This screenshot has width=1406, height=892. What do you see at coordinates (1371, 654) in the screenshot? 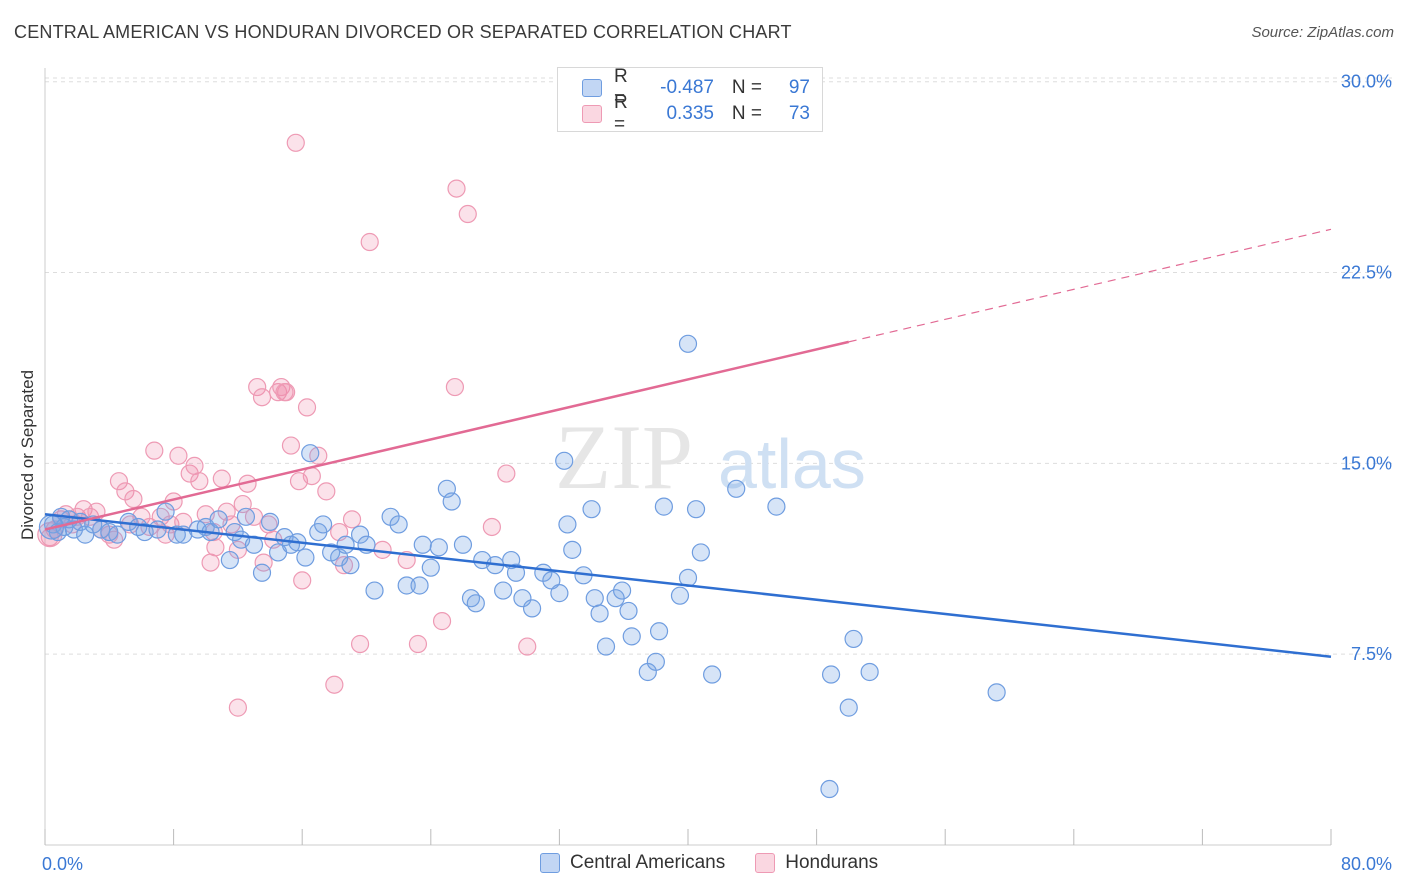
I see `y-tick-label: 7.5%` at bounding box center [1371, 654].